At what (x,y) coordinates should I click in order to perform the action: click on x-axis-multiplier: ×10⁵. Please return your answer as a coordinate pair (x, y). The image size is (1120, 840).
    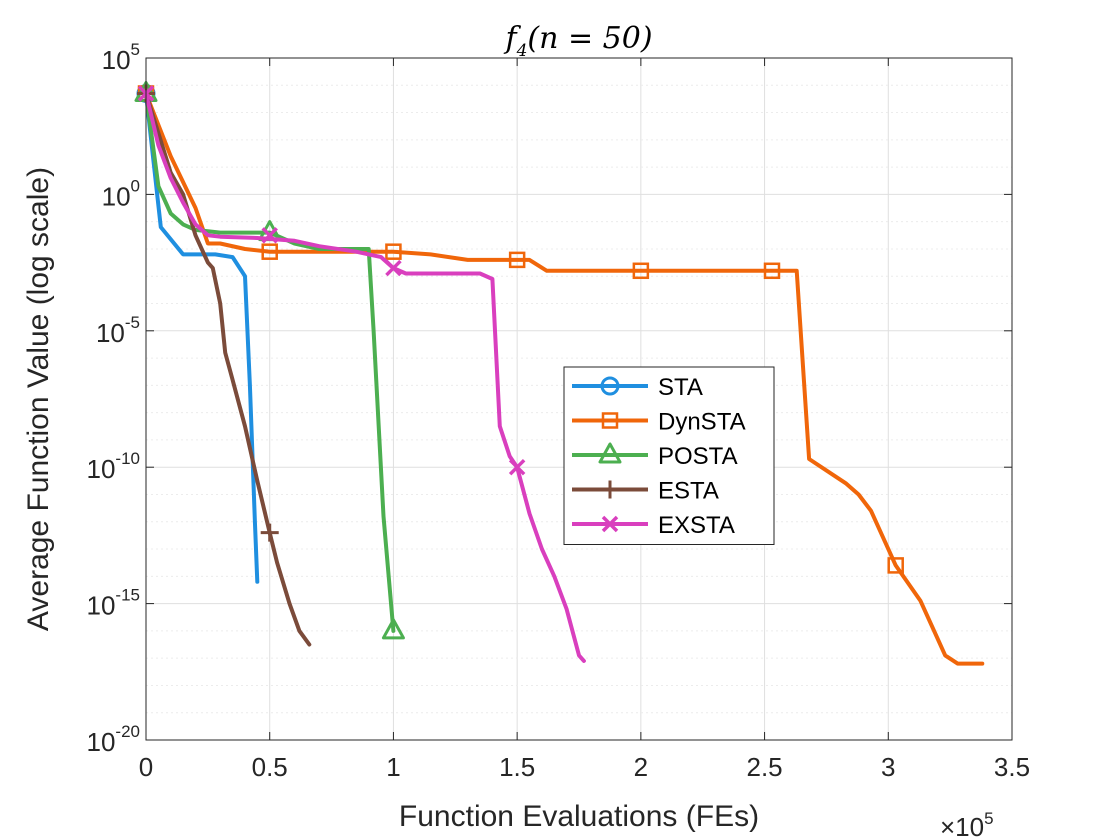
    Looking at the image, I should click on (967, 824).